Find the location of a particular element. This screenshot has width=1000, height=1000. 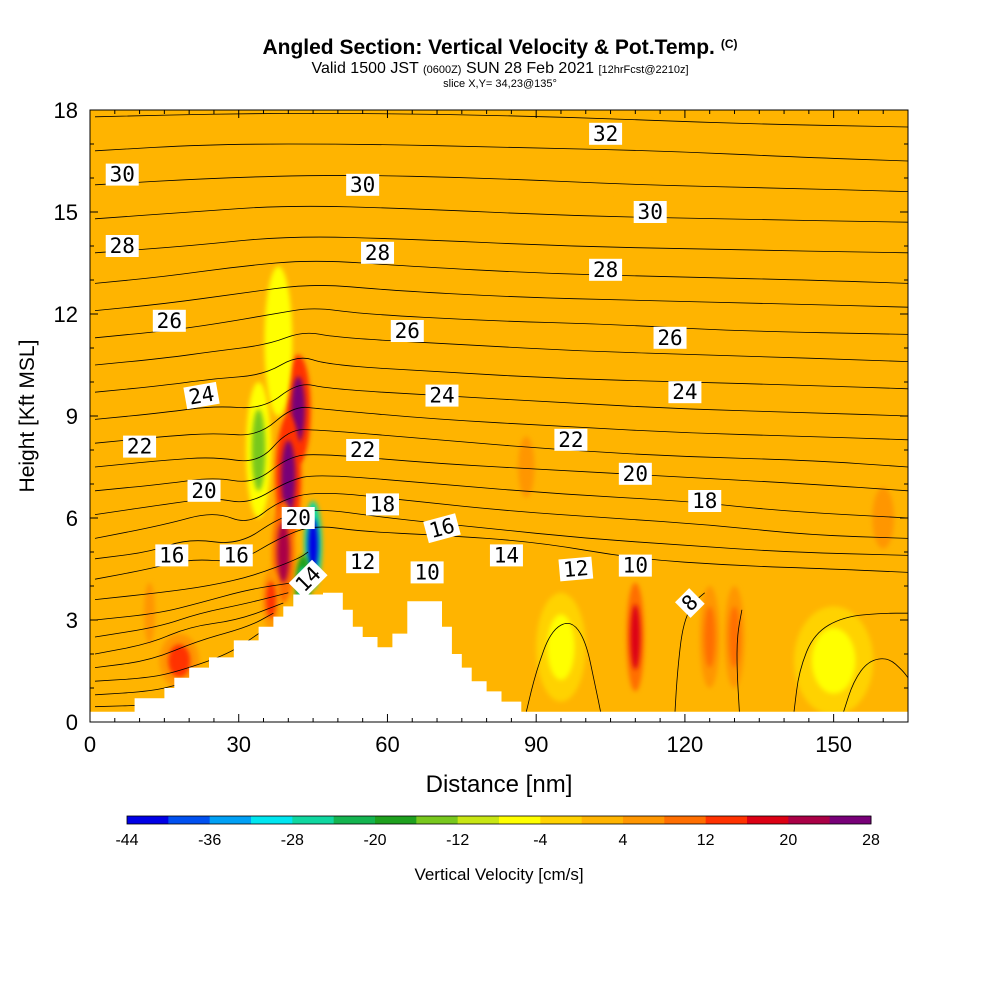

colorbar-frame is located at coordinates (499, 820).